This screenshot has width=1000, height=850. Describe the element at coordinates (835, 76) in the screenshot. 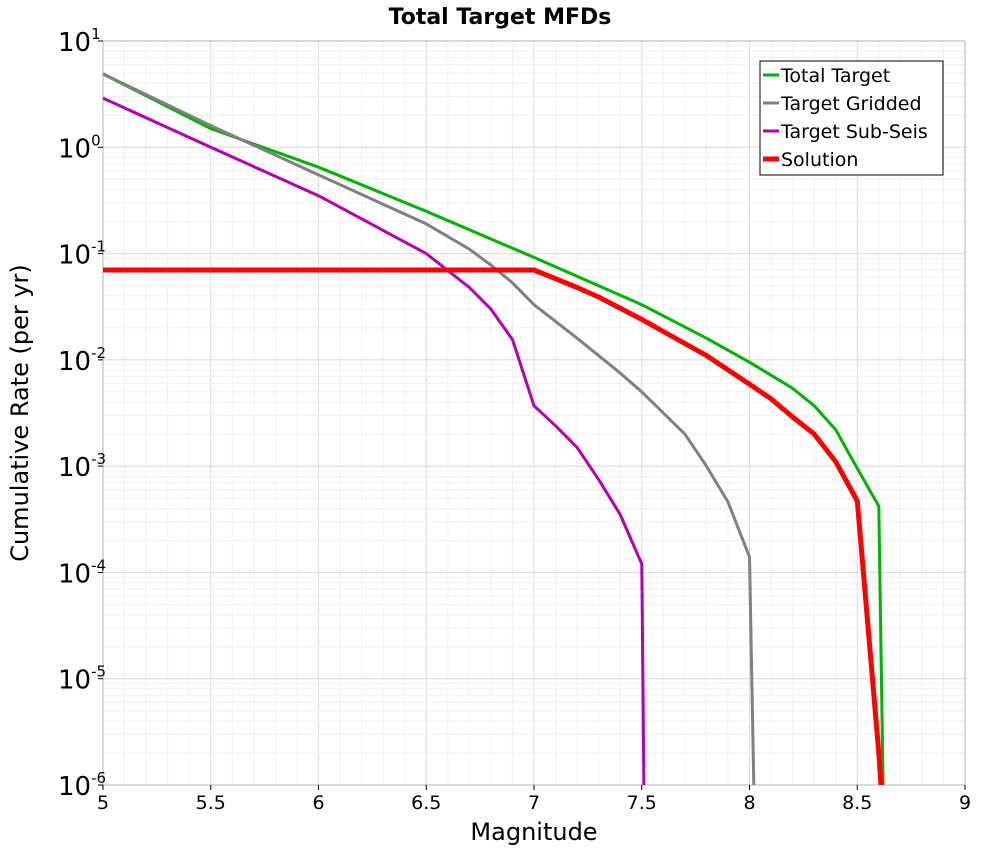

I see `legend-label-total-target: Total Target` at that location.